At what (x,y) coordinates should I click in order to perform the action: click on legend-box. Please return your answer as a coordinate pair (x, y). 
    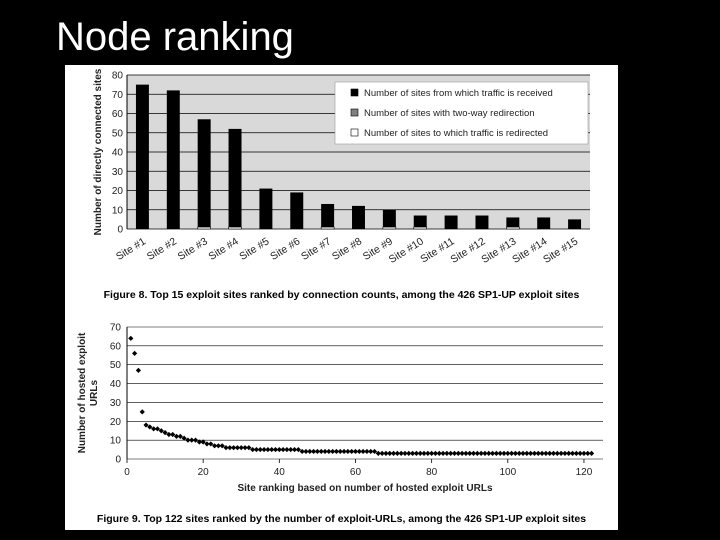
    Looking at the image, I should click on (461, 113).